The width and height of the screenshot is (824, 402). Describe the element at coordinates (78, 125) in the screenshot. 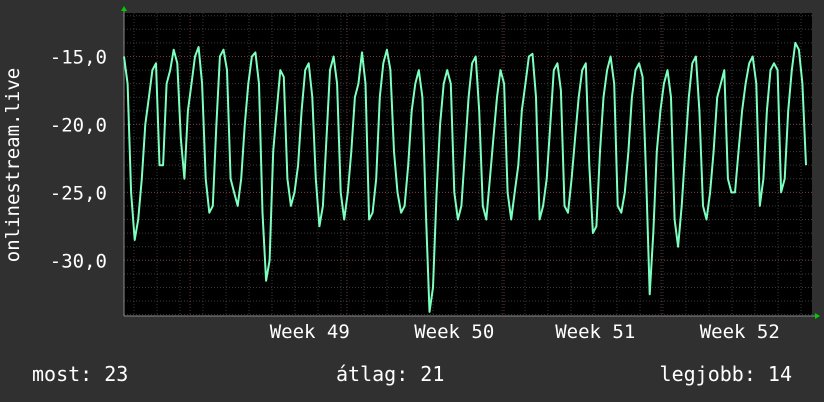

I see `y-tick-label: -20,0` at that location.